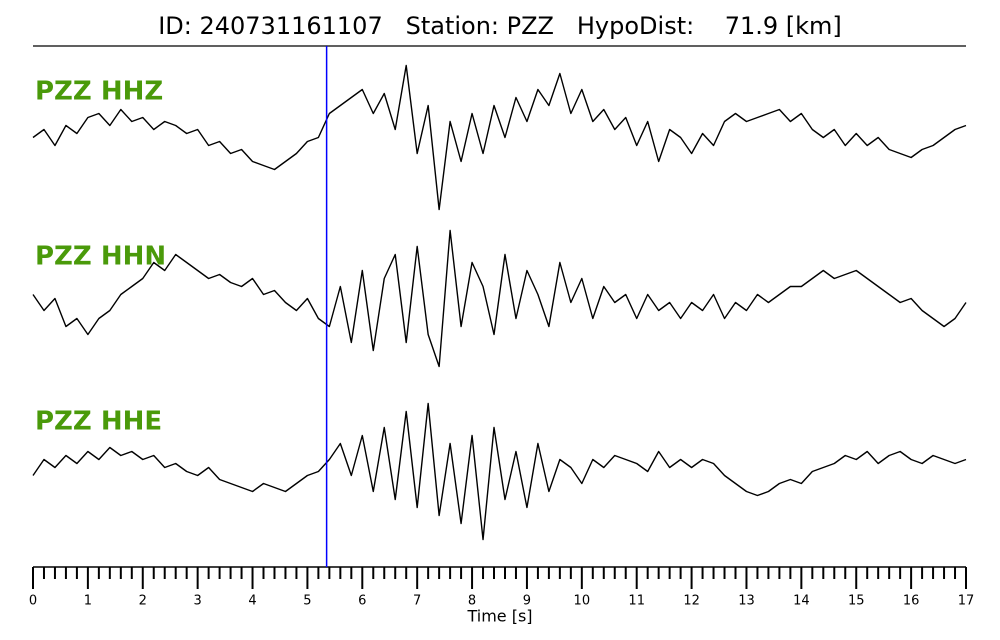  I want to click on x-tick-label: 6, so click(362, 601).